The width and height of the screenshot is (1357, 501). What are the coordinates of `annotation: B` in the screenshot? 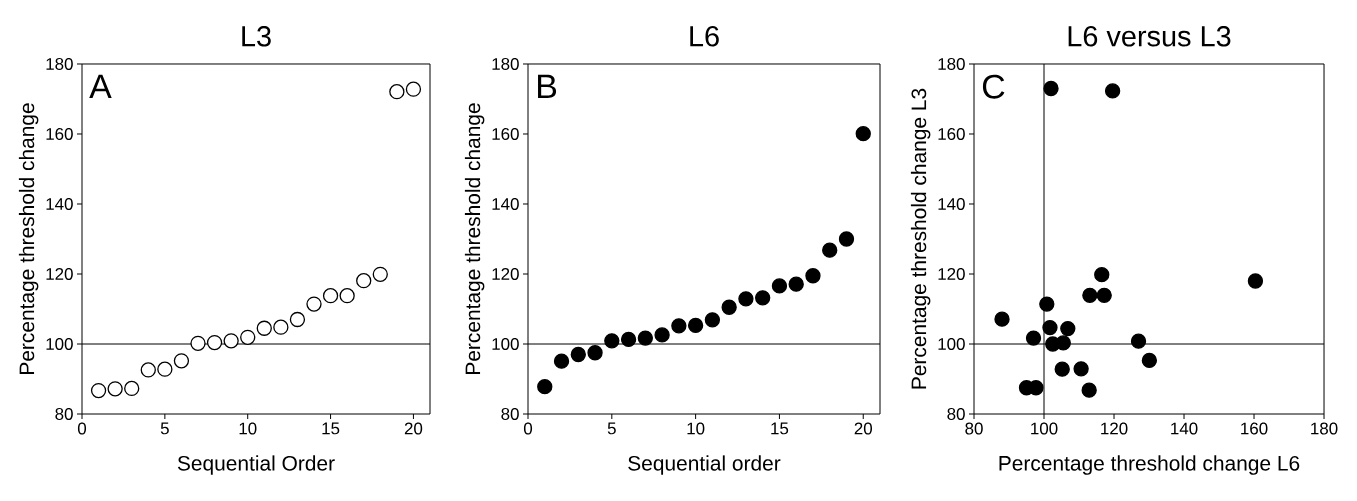 It's located at (547, 86).